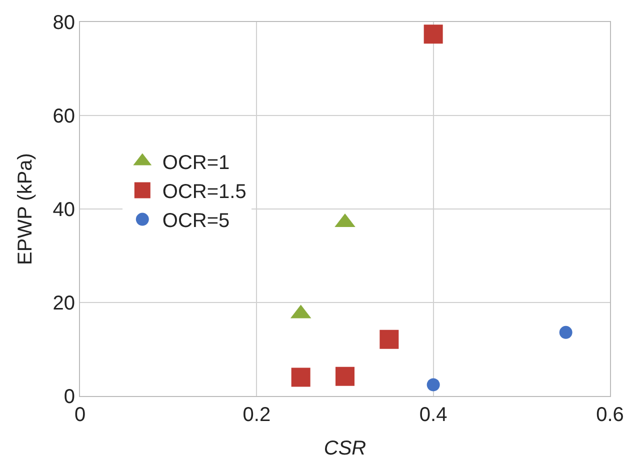 The height and width of the screenshot is (467, 636). Describe the element at coordinates (69, 397) in the screenshot. I see `y-tick-label: 0` at that location.